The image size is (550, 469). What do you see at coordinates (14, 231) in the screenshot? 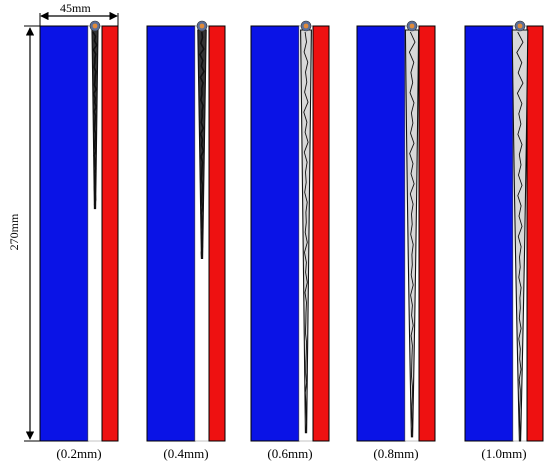
I see `height-label: 270mm` at bounding box center [14, 231].